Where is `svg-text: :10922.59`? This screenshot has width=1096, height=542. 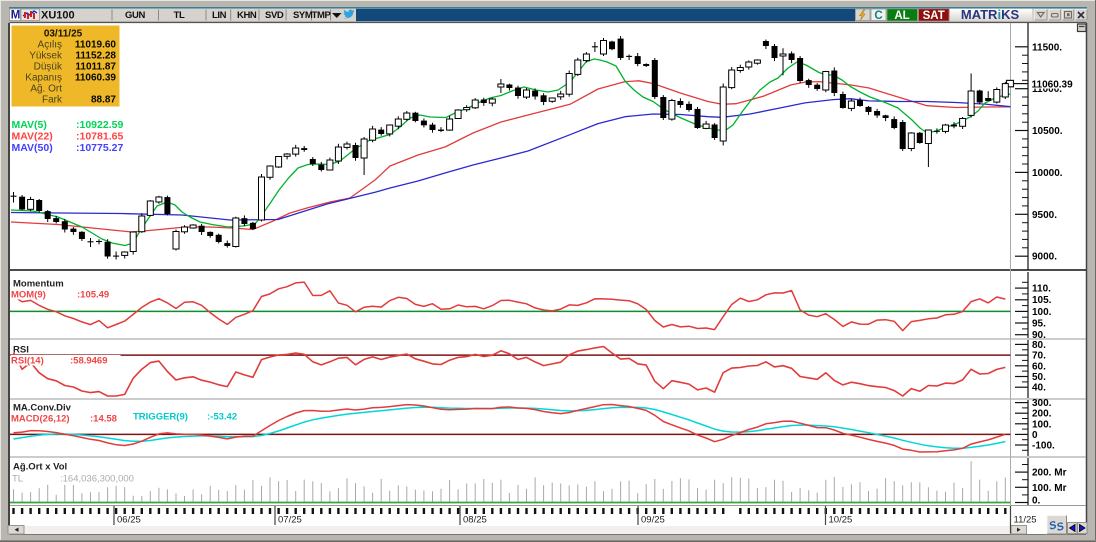 svg-text: :10922.59 is located at coordinates (99, 125).